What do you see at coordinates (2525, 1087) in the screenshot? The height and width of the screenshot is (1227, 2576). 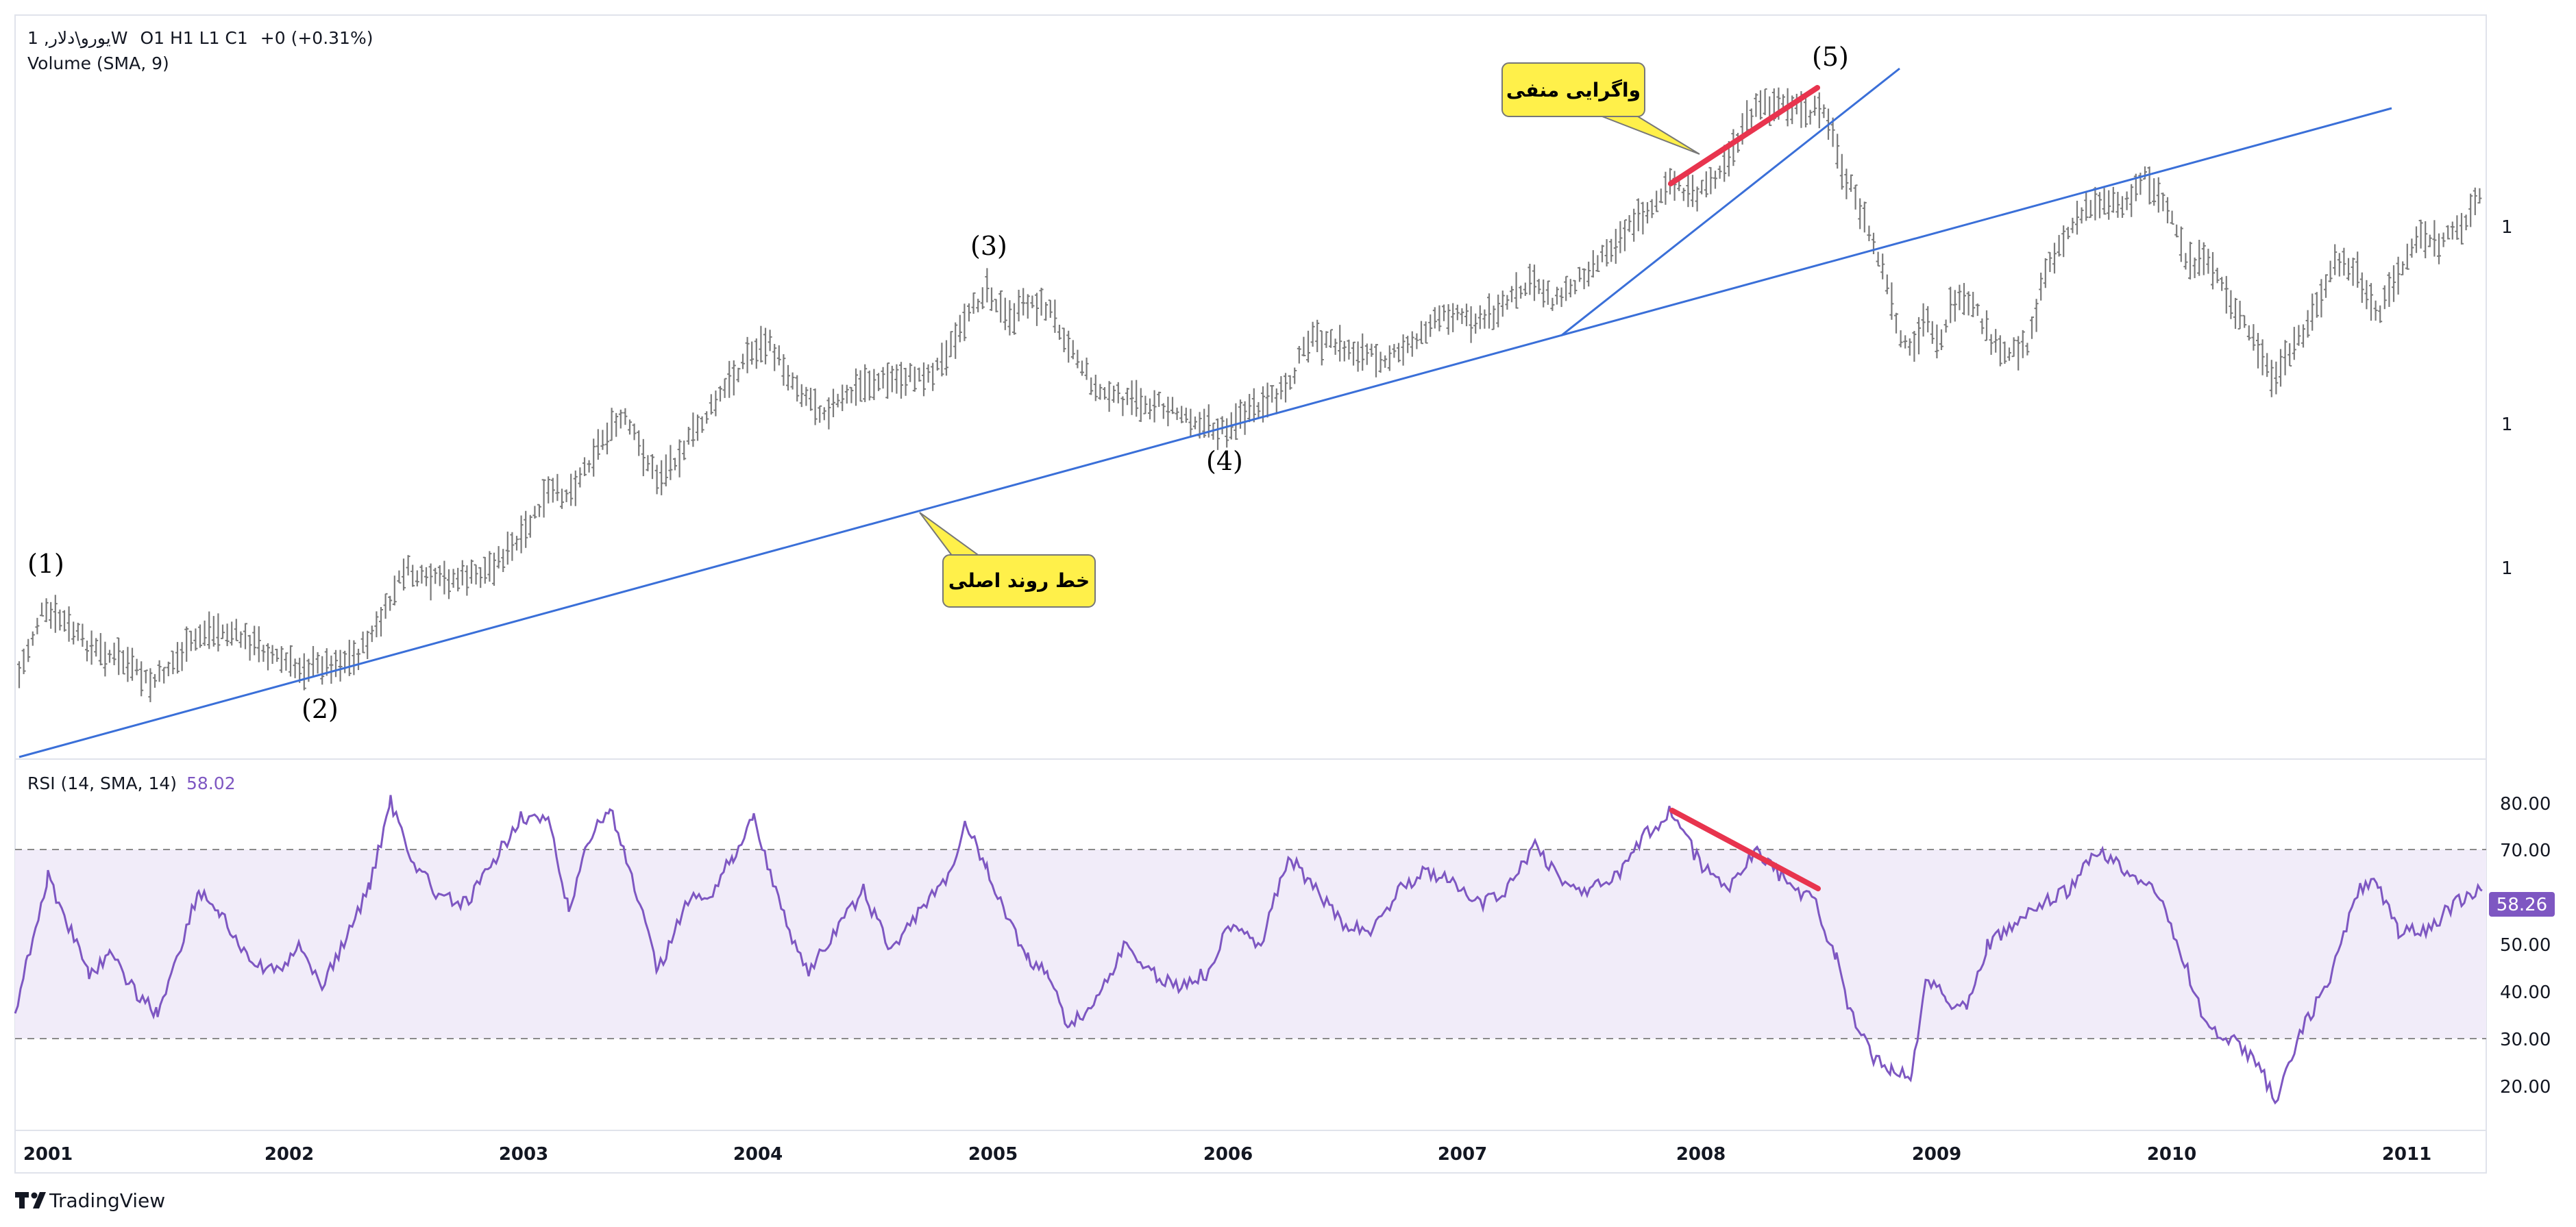 I see `rsi-axis-label: 20.00` at bounding box center [2525, 1087].